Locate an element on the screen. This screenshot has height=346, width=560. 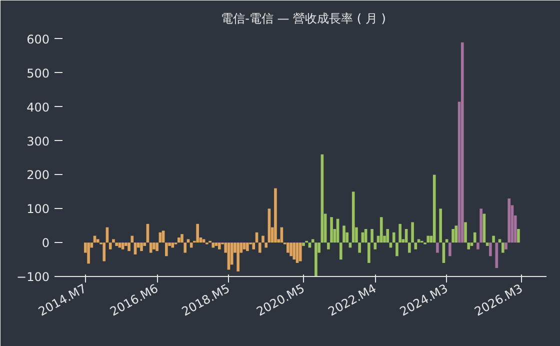
y-tick-label: 100 is located at coordinates (38, 209).